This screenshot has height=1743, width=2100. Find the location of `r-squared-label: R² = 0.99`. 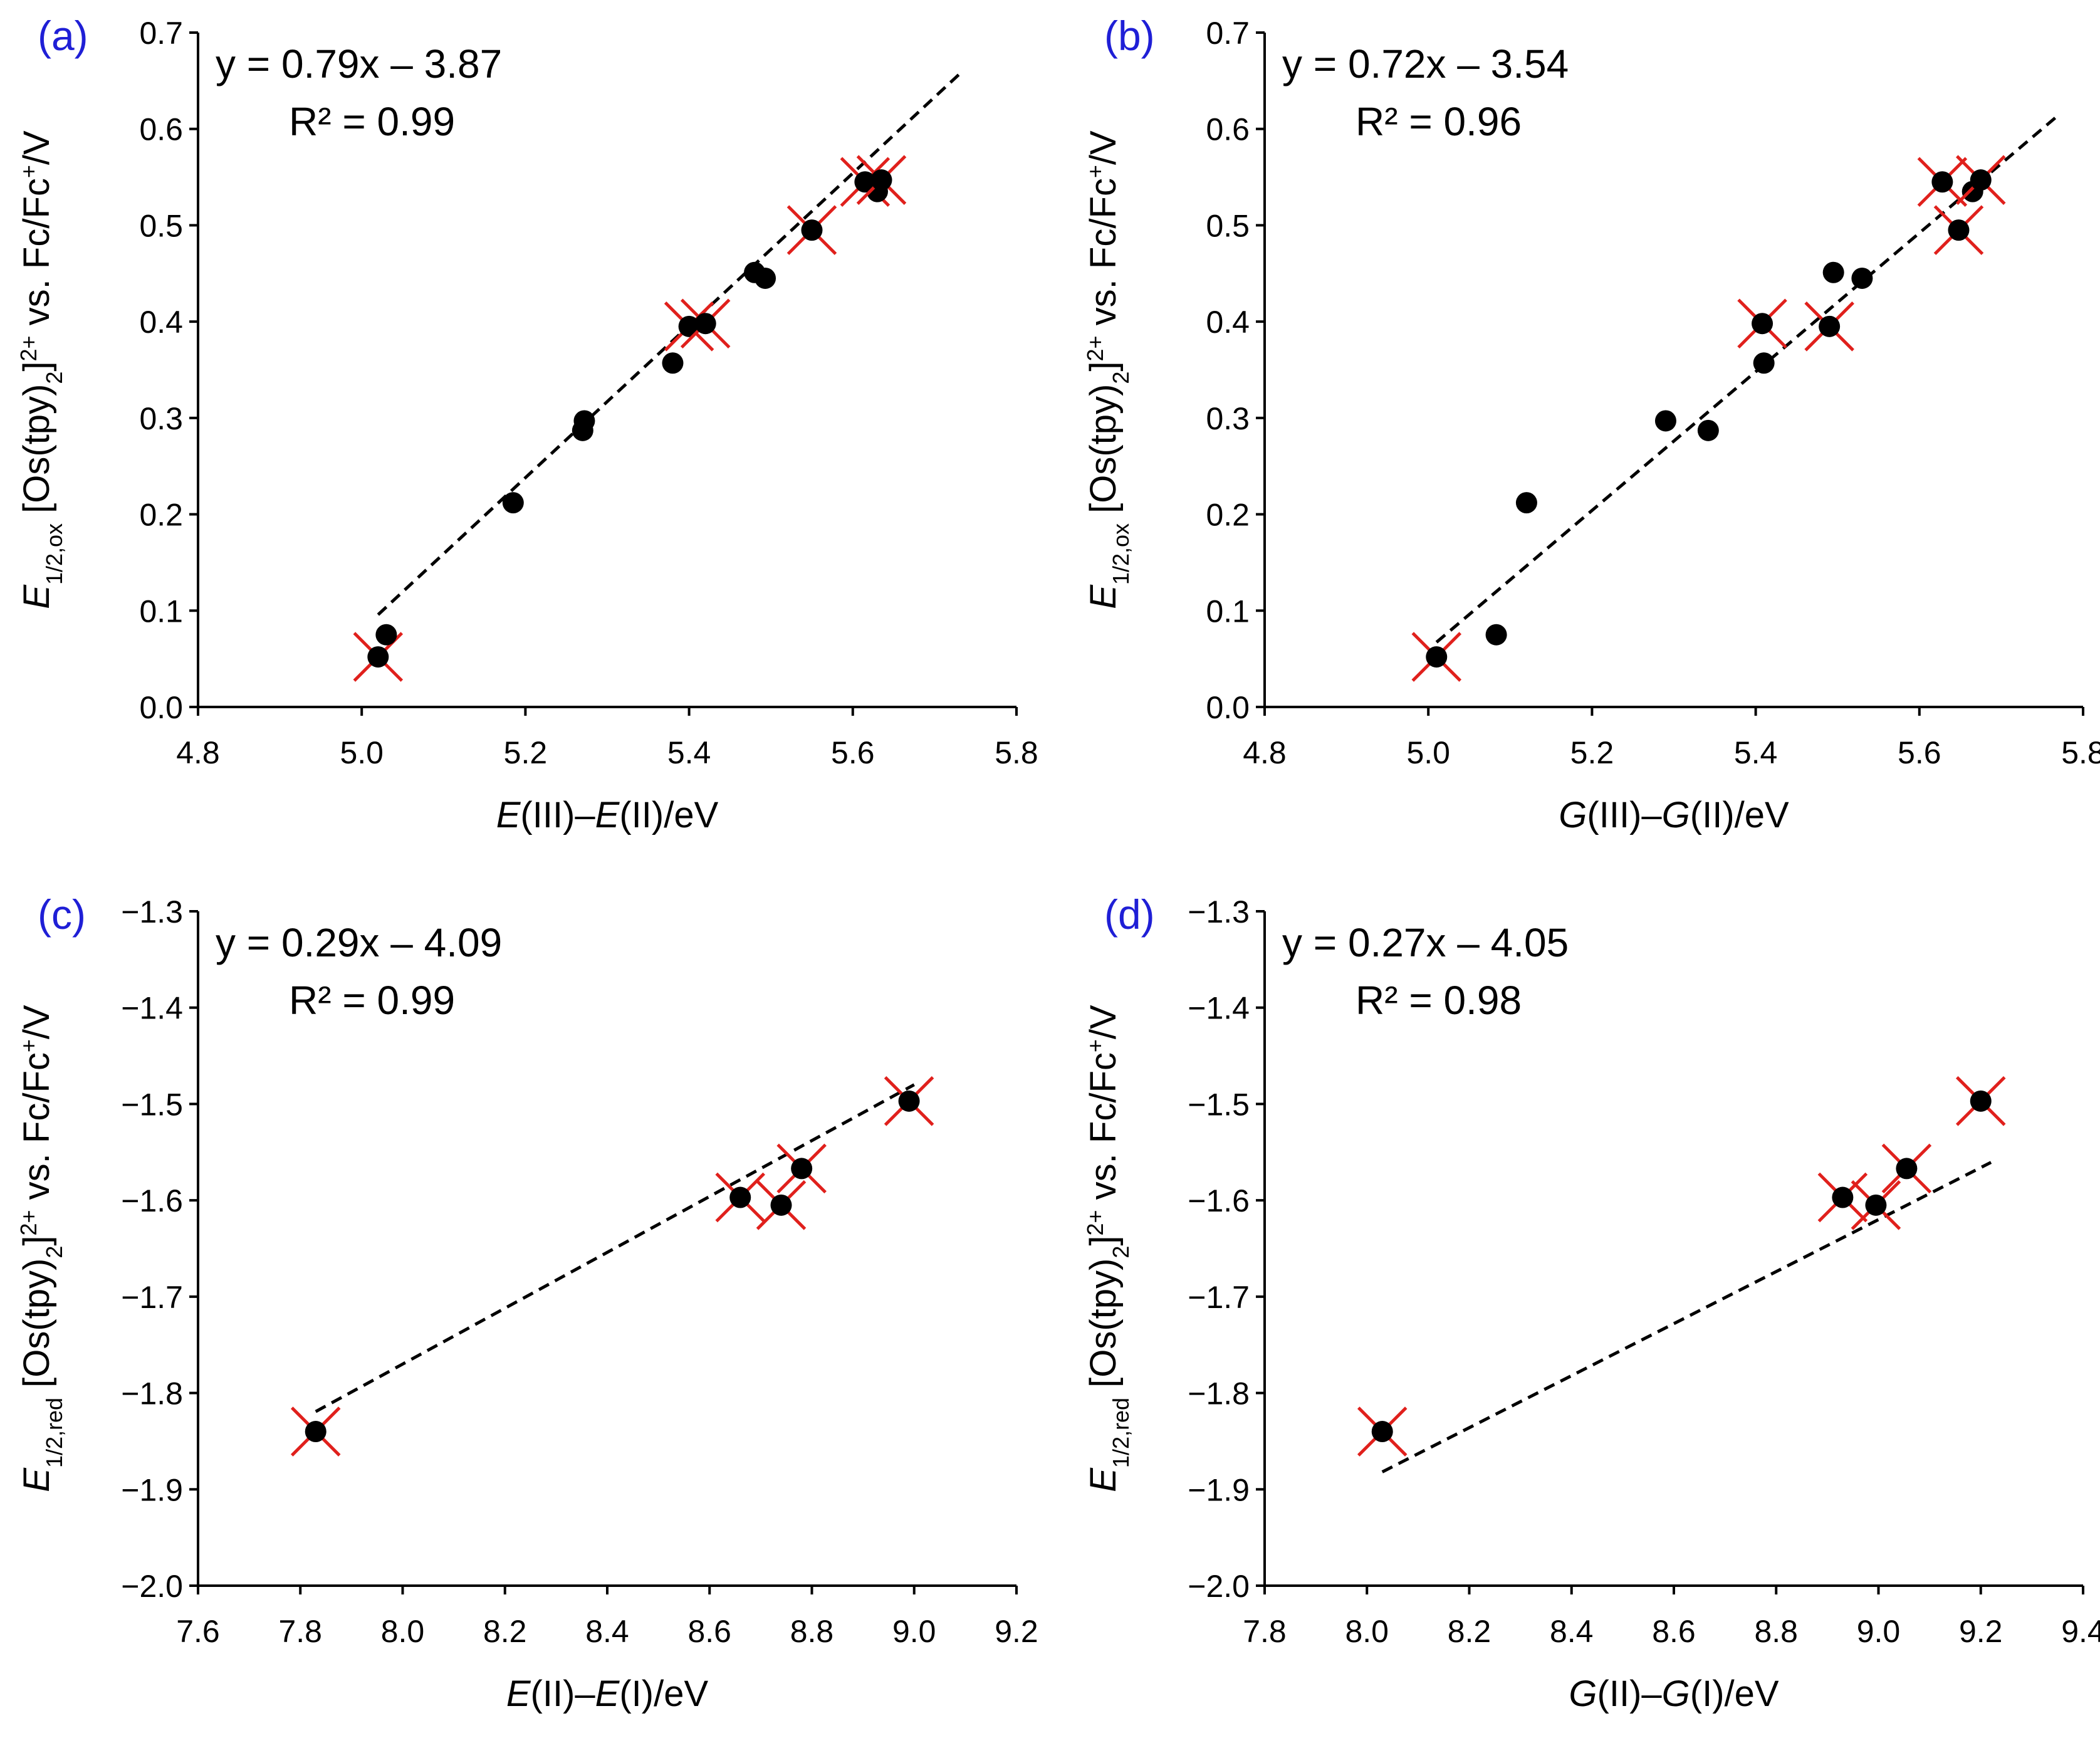

r-squared-label: R² = 0.99 is located at coordinates (372, 1000).